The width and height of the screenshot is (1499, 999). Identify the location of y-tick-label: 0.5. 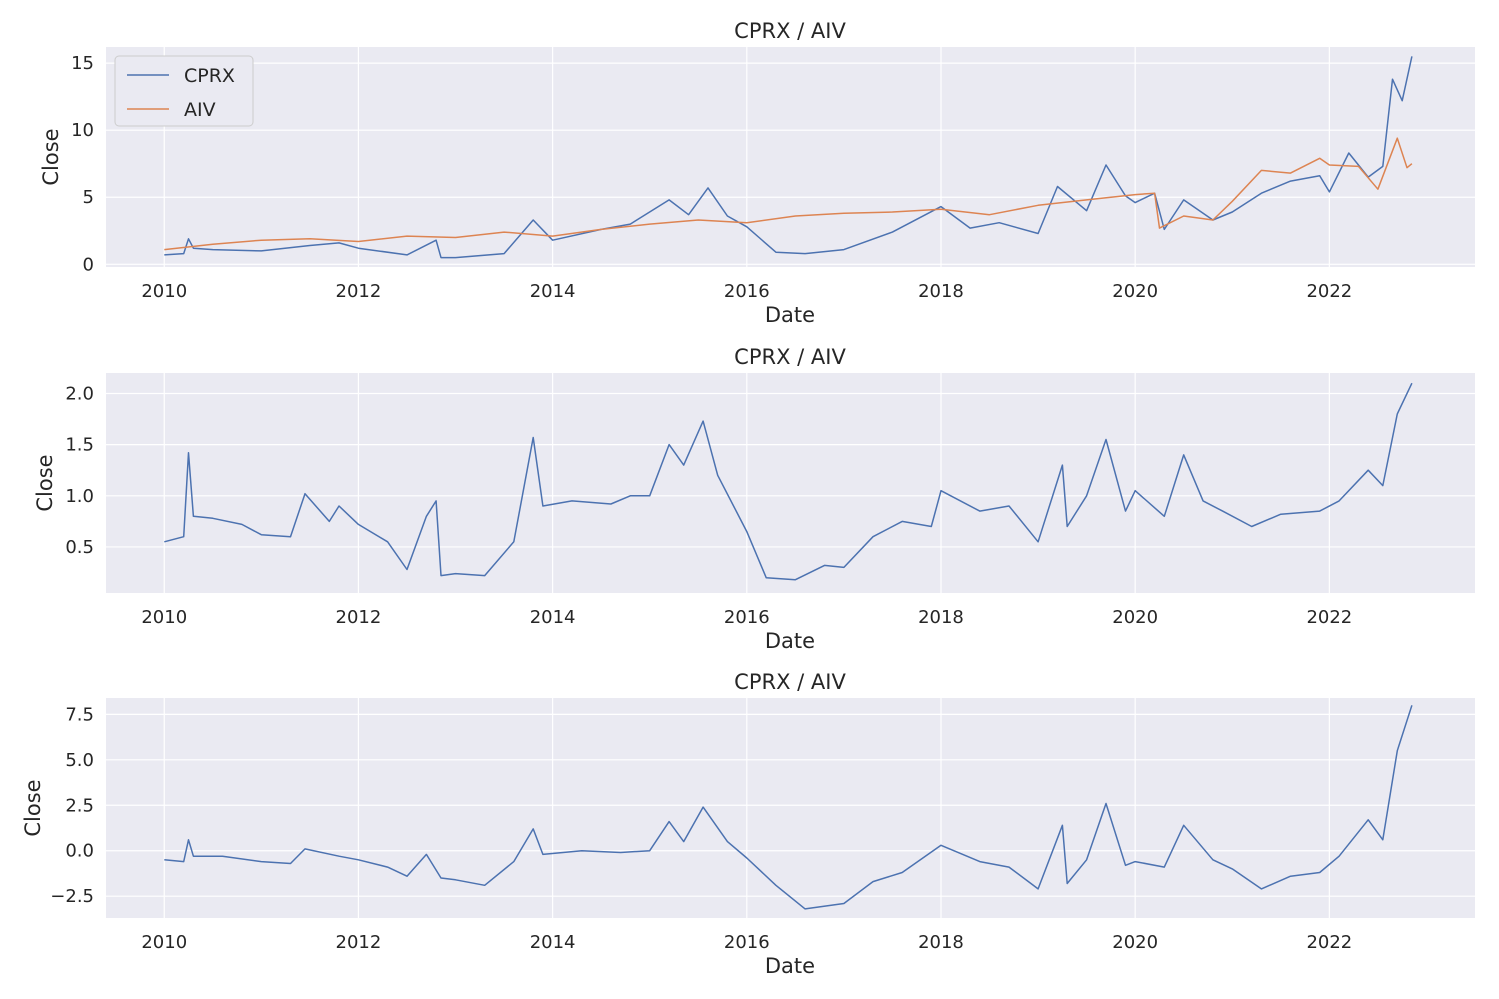
(79, 547).